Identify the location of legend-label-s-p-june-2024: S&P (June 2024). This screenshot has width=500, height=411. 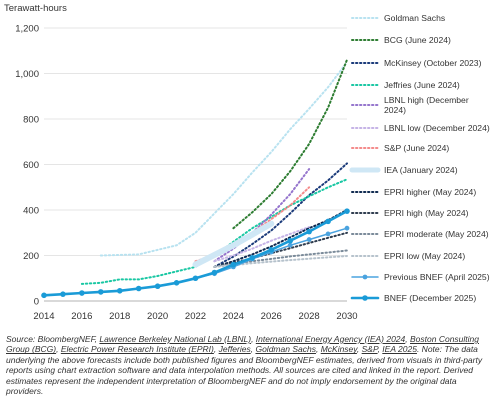
(416, 148).